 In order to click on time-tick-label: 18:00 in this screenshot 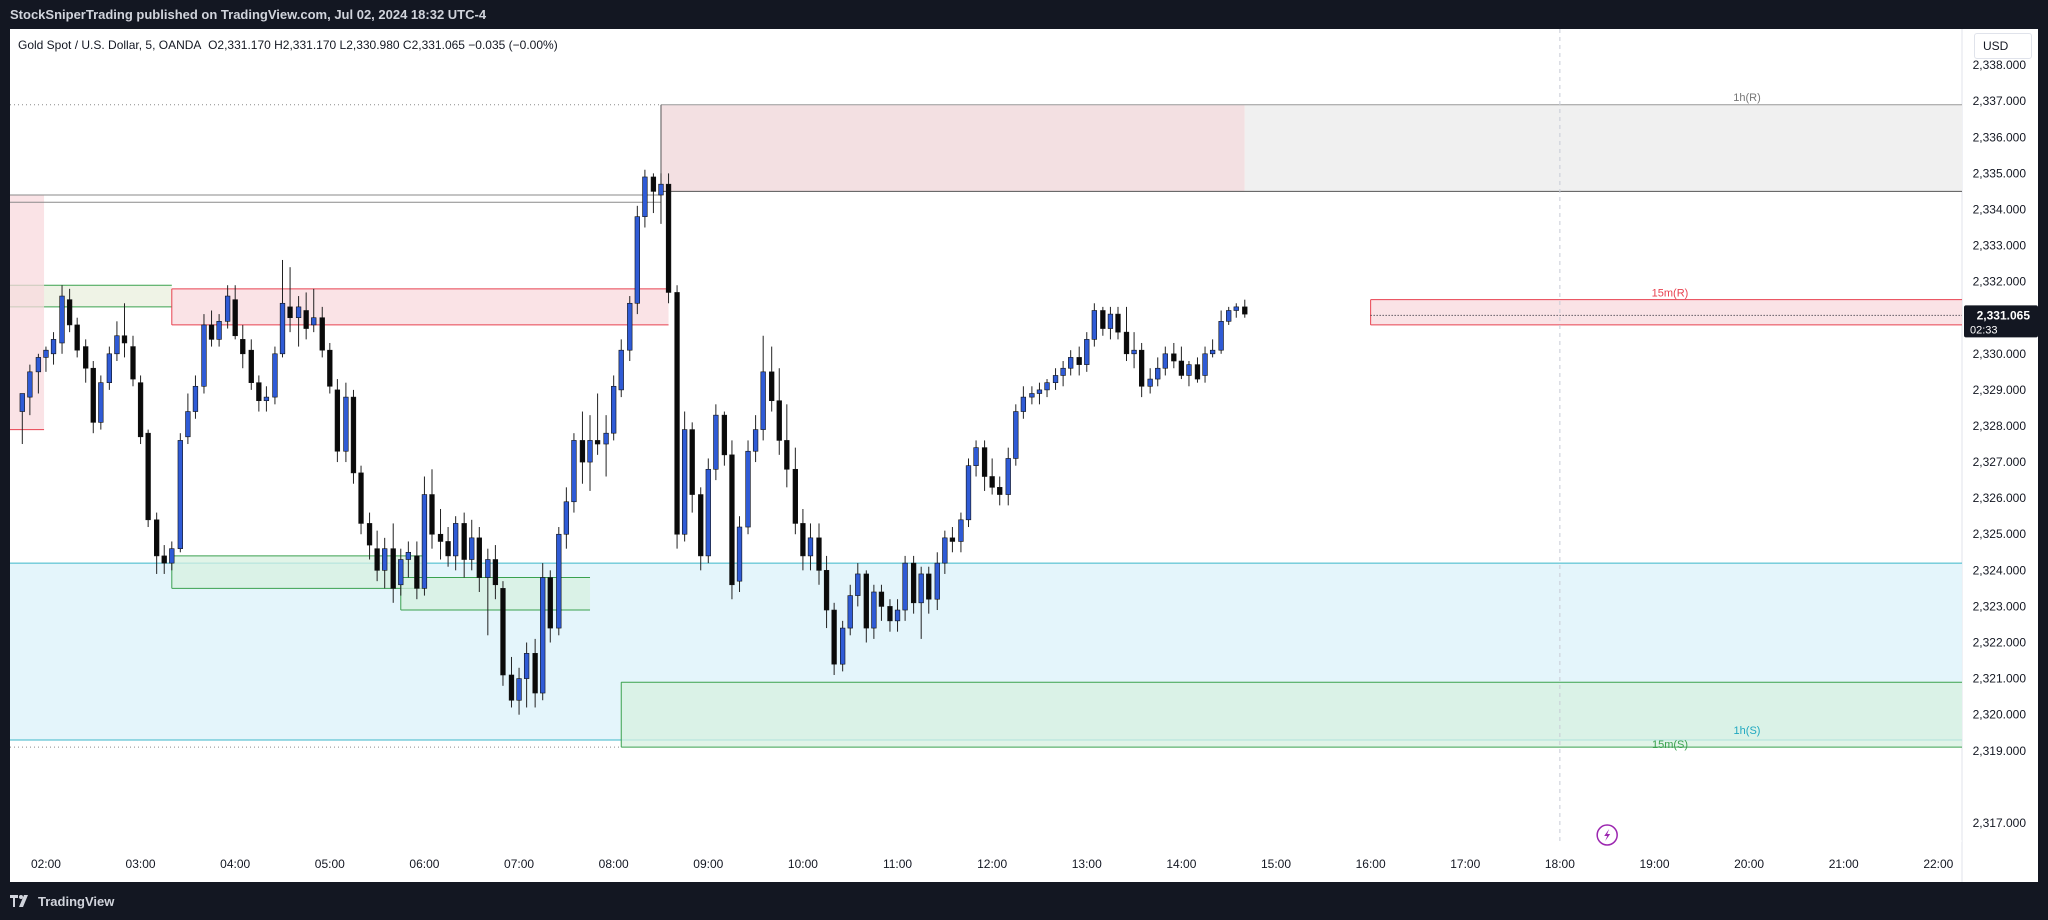, I will do `click(1560, 864)`.